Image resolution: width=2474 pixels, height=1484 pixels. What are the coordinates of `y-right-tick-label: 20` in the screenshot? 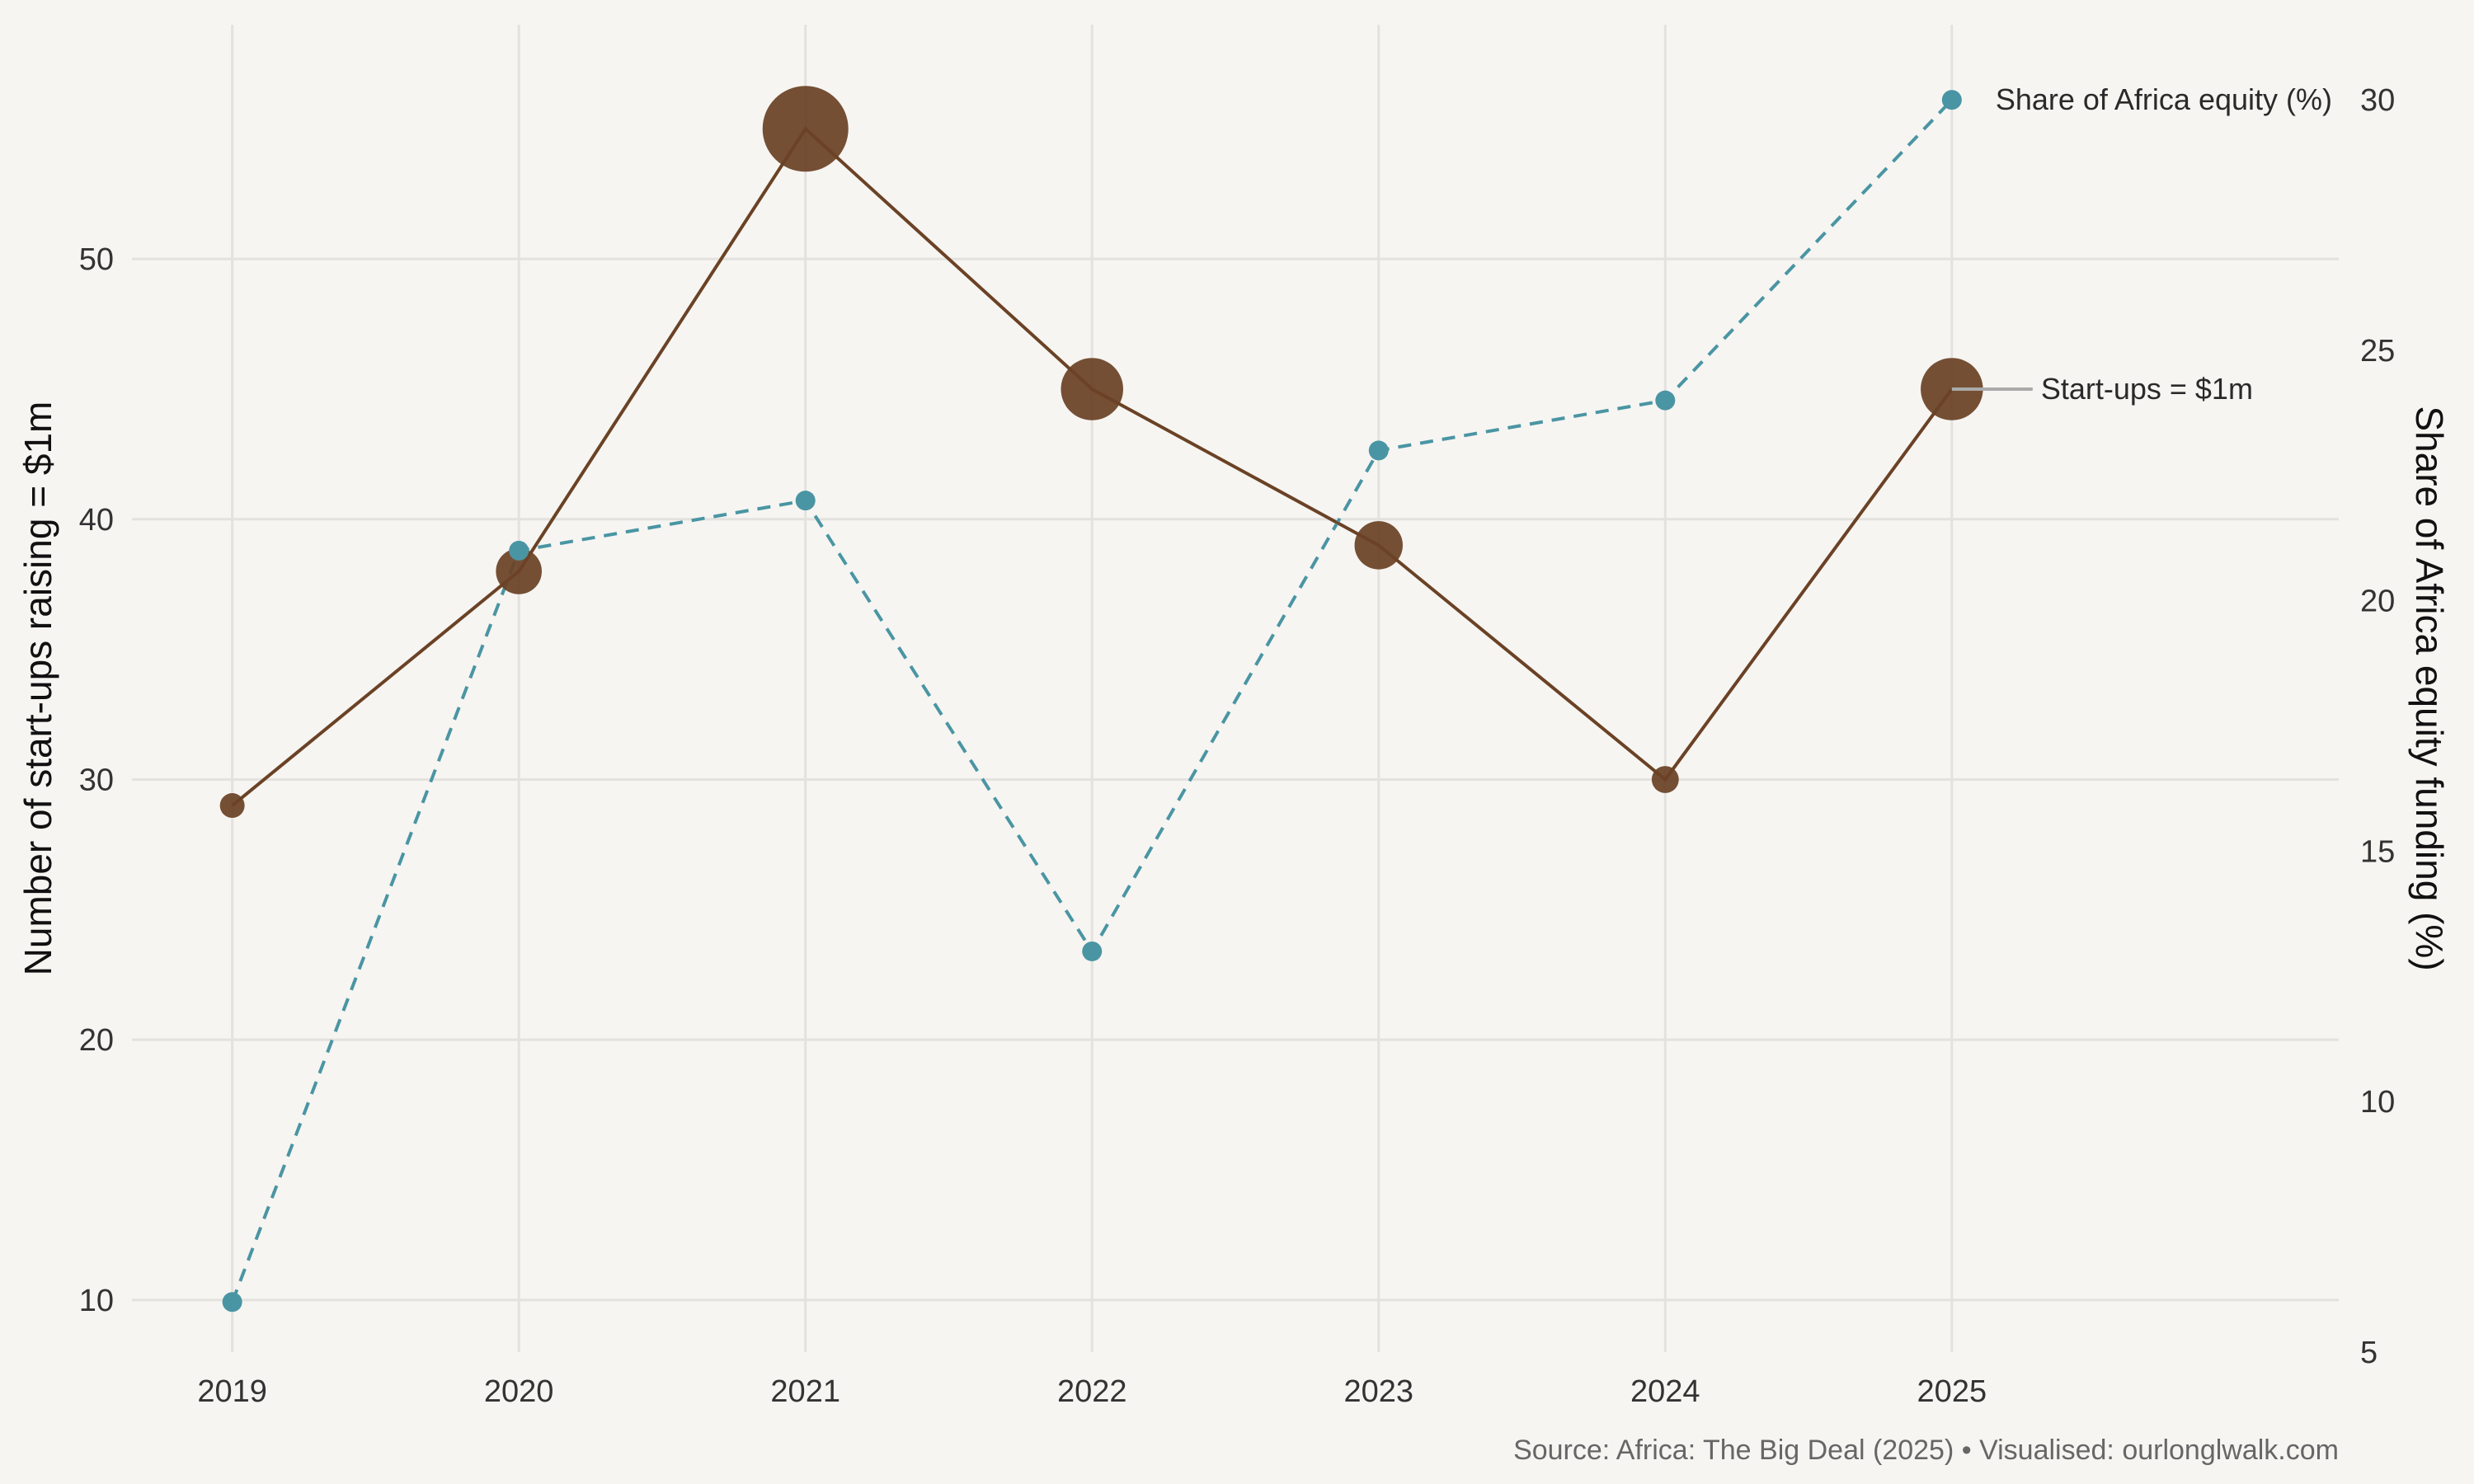 It's located at (2377, 602).